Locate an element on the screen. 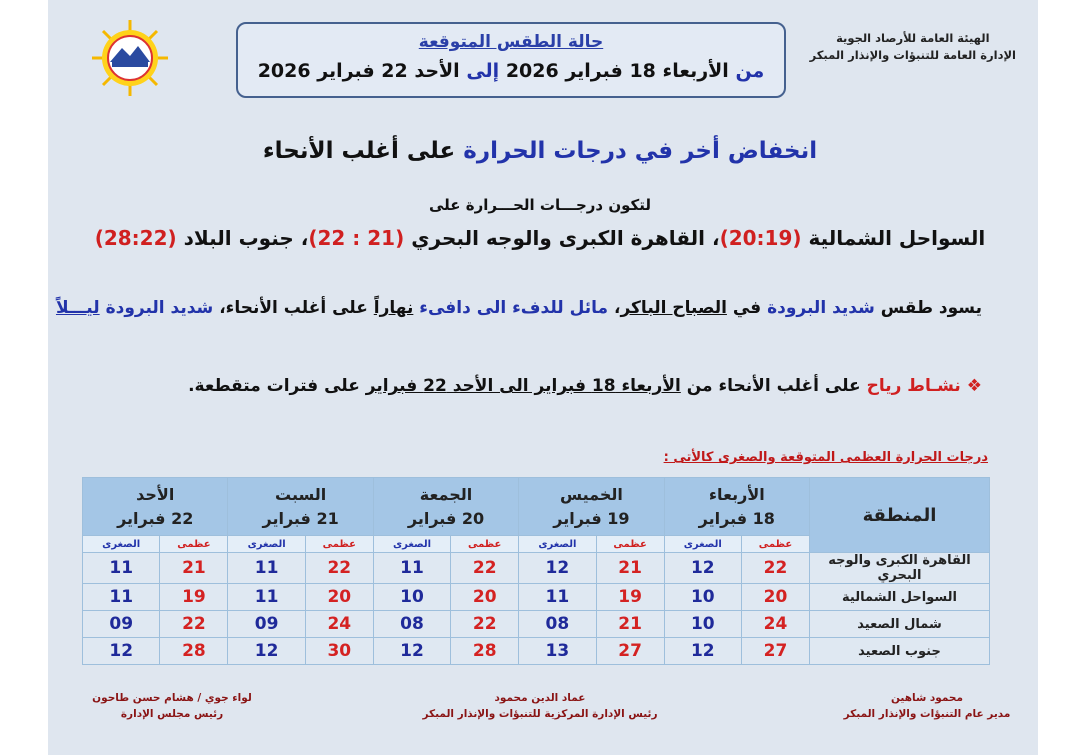 The height and width of the screenshot is (755, 1080). range-label: السواحل الشمالية is located at coordinates (897, 238).